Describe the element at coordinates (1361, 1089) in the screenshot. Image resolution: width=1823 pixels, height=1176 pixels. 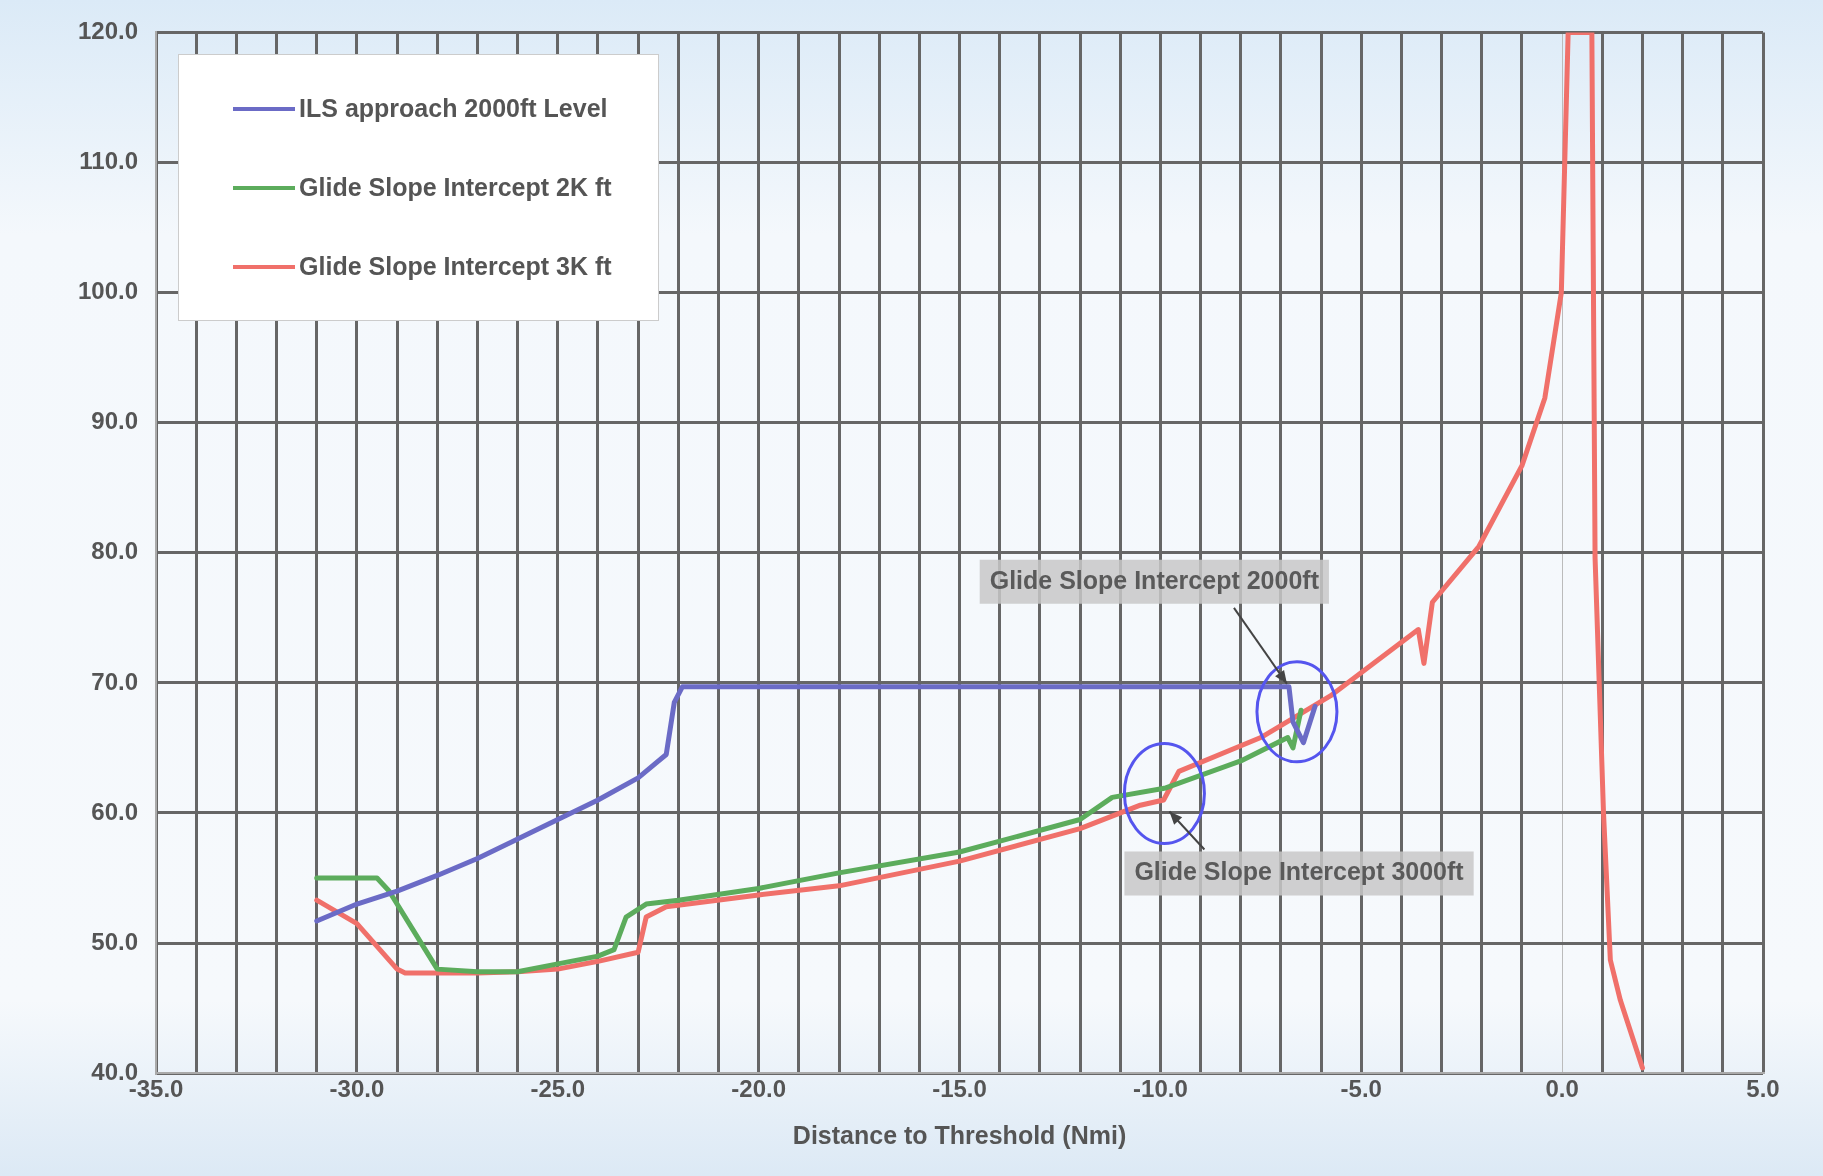
I see `x-tick-label: -5.0` at that location.